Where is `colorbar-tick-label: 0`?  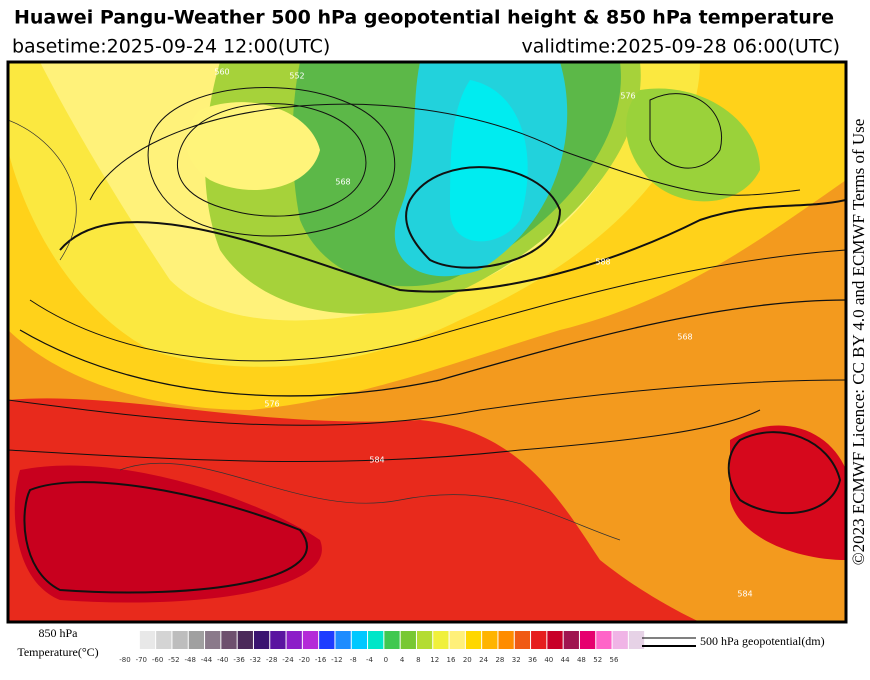
colorbar-tick-label: 0 is located at coordinates (386, 660).